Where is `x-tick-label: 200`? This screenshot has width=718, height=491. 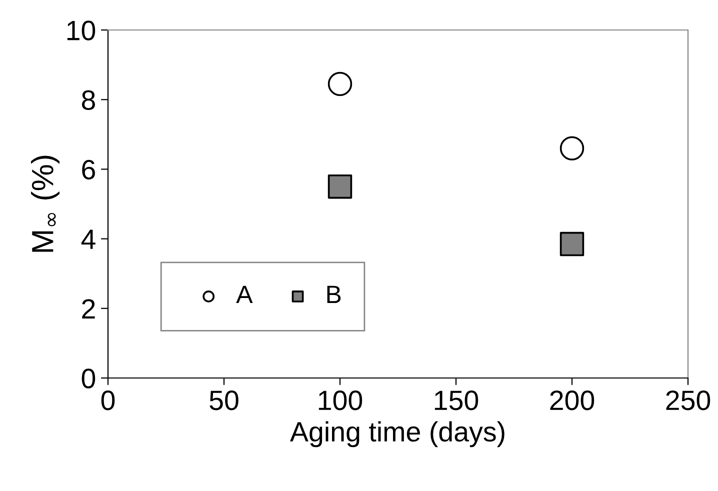 x-tick-label: 200 is located at coordinates (572, 400).